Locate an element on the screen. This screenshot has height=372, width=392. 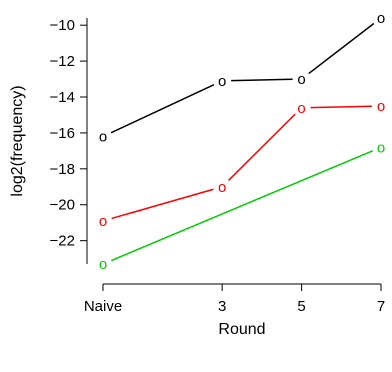
y-tick-label: −22 is located at coordinates (62, 241).